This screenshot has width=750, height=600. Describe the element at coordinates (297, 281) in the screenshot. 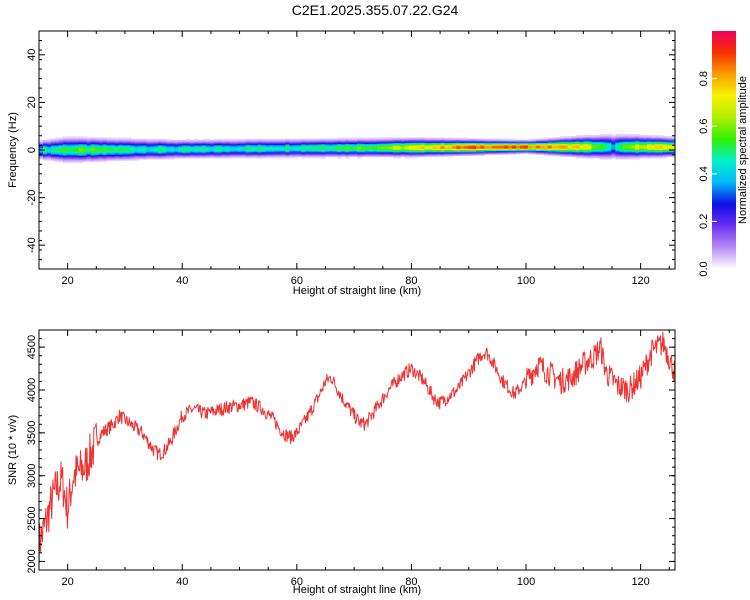

I see `spectrogram-x-tick-label: 60` at that location.